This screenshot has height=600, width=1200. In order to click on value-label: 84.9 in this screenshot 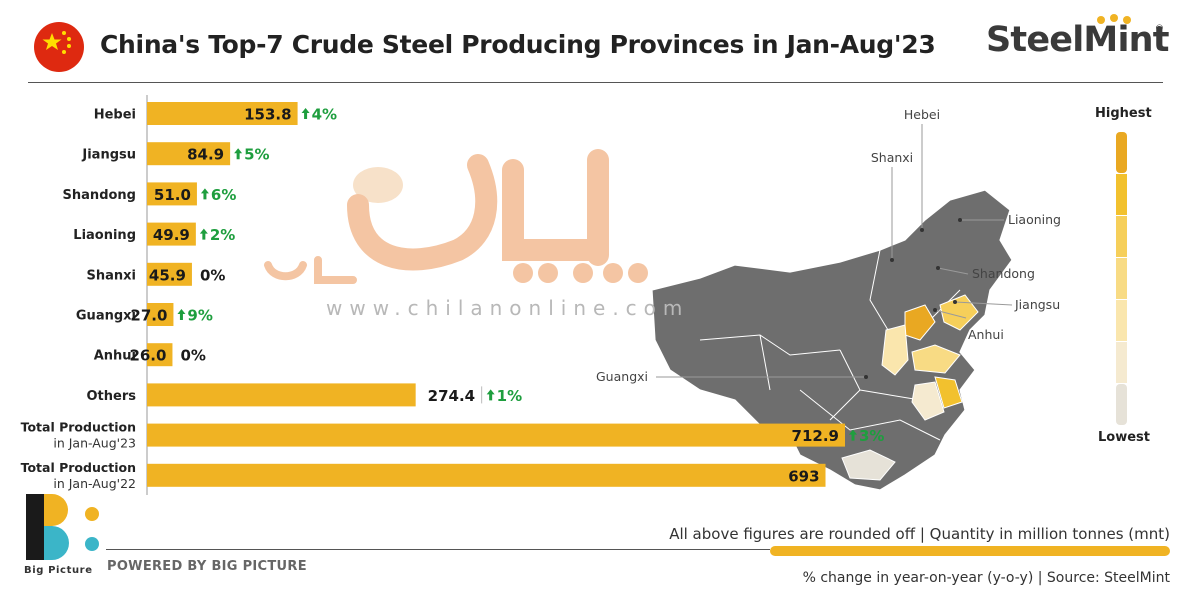, I will do `click(205, 155)`.